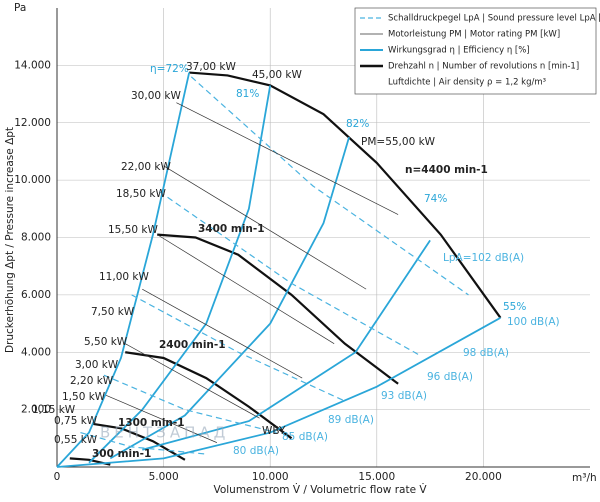 This screenshot has width=600, height=502. I want to click on annotation: 98 dB(A), so click(486, 353).